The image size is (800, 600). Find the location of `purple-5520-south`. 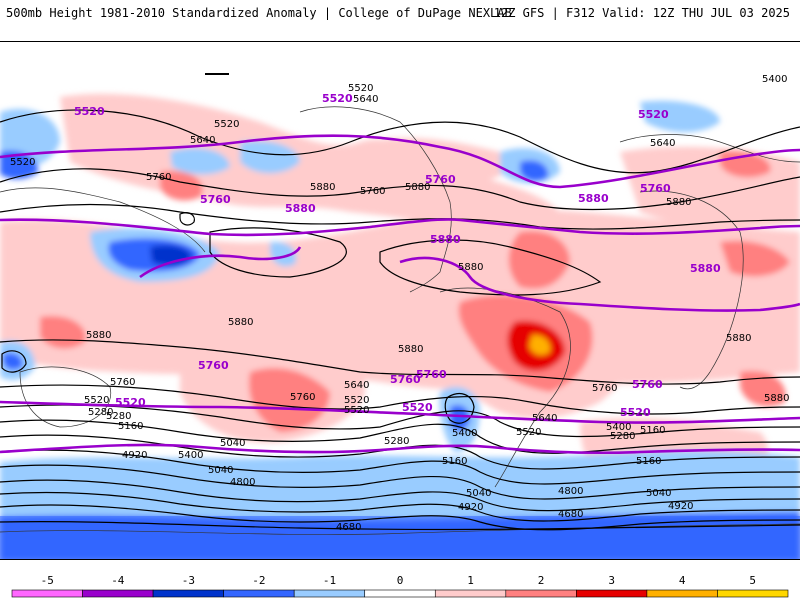

purple-5520-south is located at coordinates (400, 449).